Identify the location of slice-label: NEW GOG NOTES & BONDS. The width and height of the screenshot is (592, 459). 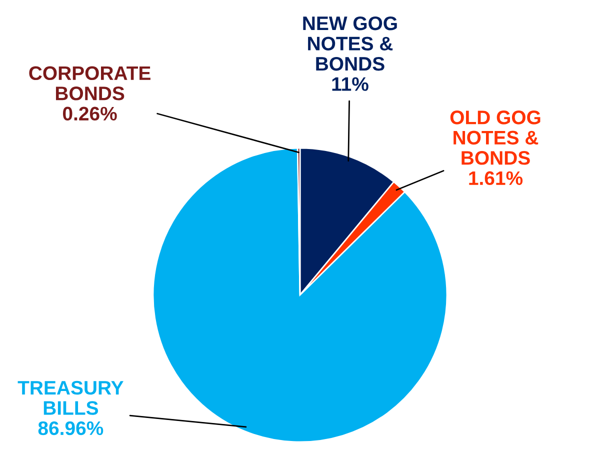
(350, 43).